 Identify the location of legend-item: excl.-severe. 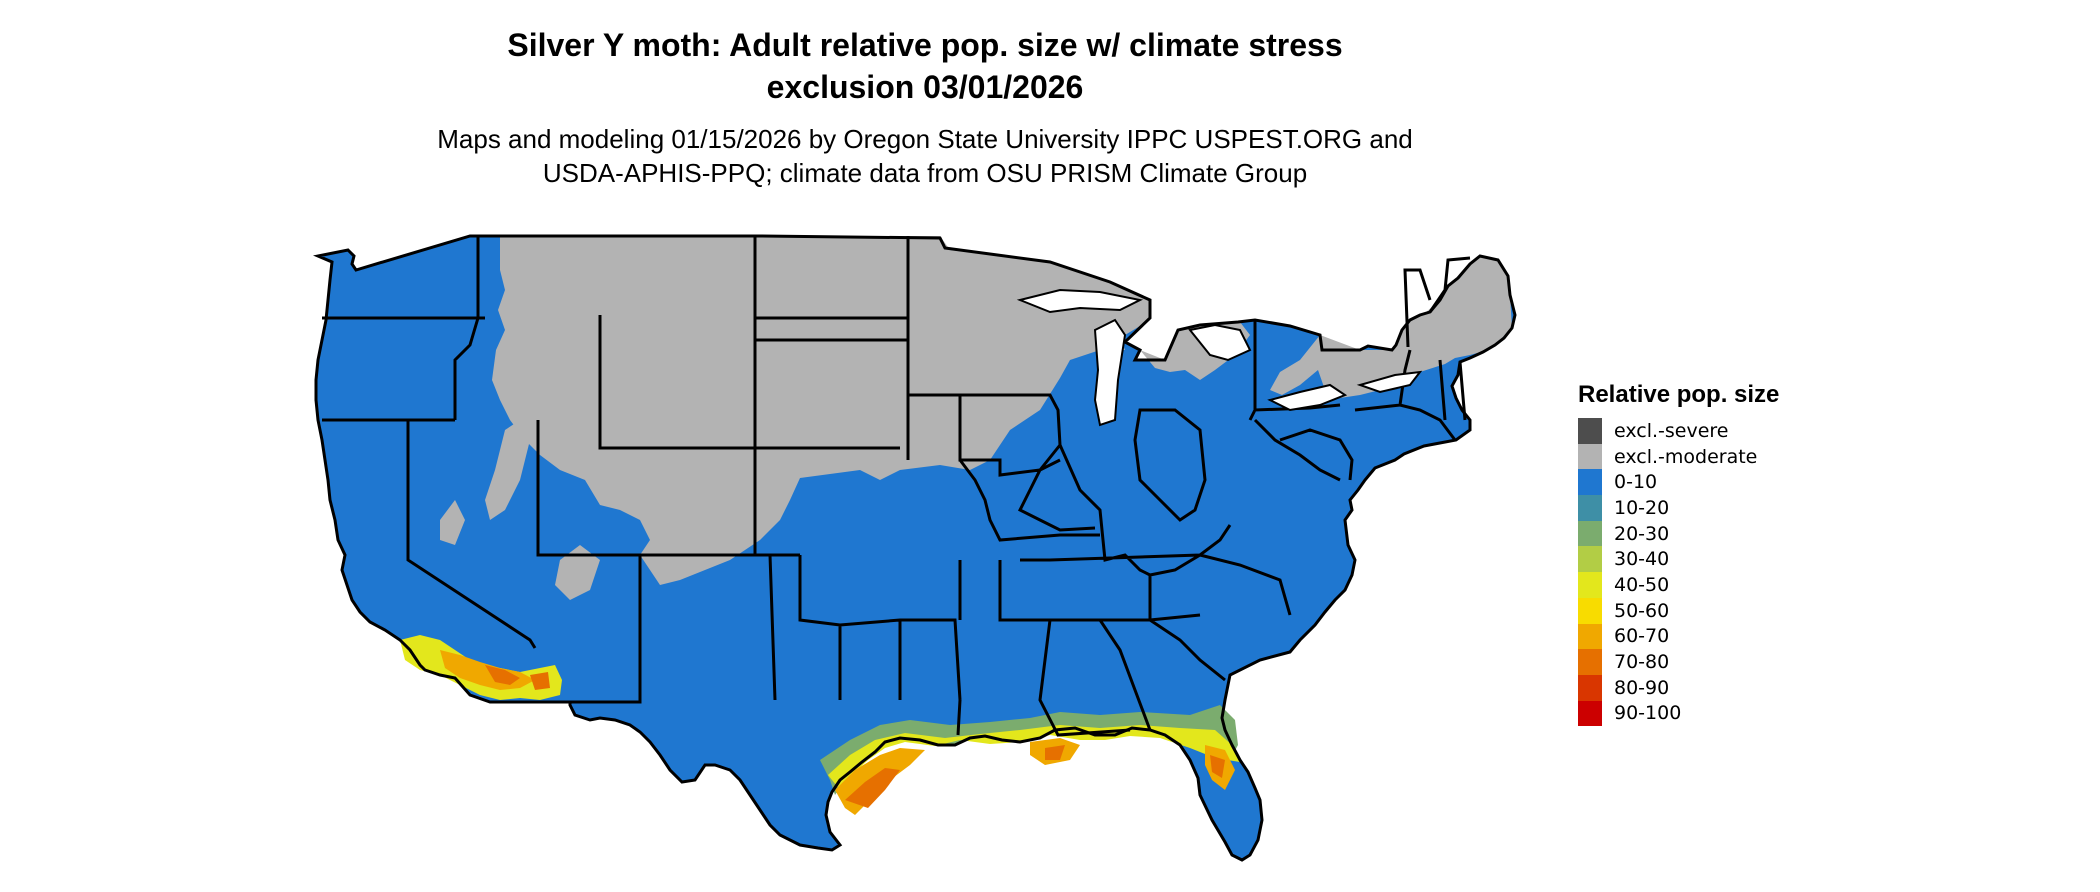
(1678, 431).